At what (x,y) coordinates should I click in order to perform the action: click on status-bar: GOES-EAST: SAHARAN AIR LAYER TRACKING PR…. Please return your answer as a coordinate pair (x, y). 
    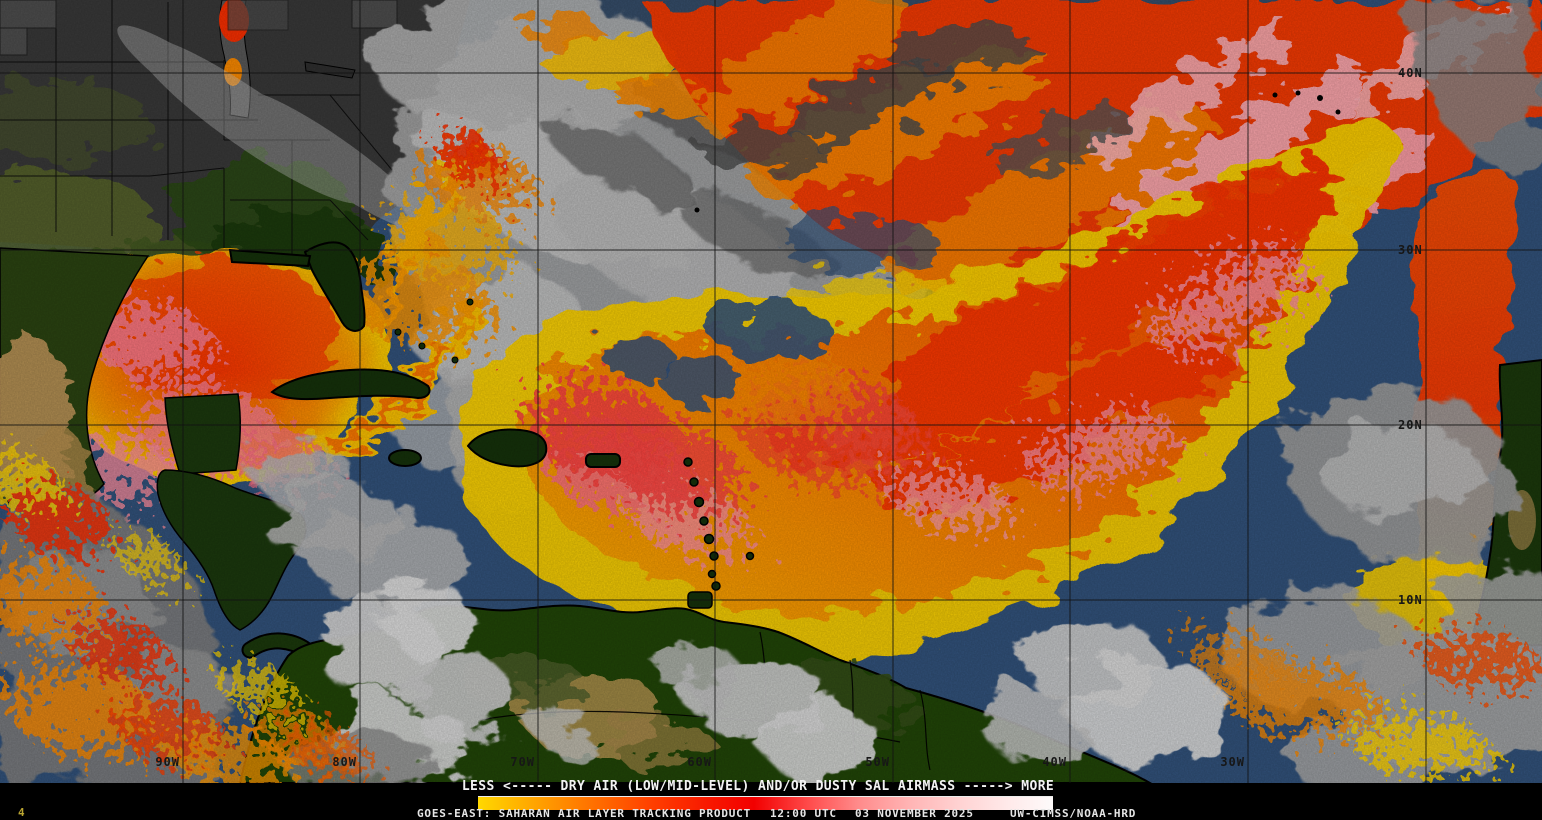
    Looking at the image, I should click on (771, 813).